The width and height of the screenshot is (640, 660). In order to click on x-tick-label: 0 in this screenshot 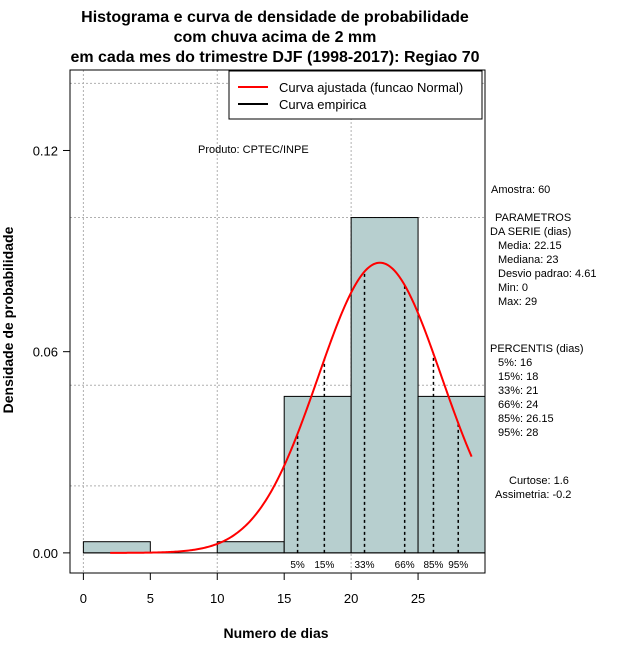, I will do `click(83, 598)`.